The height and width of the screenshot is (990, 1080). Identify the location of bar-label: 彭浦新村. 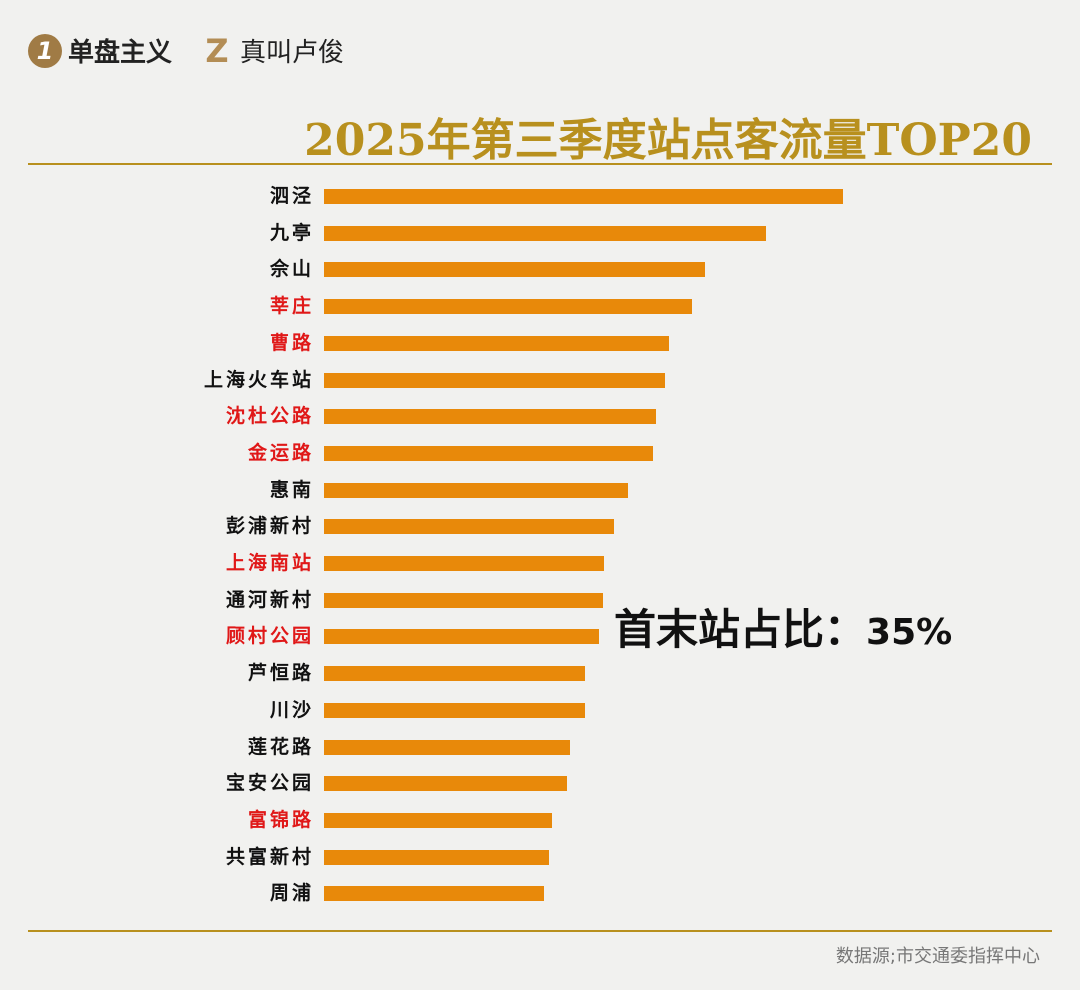
(269, 526).